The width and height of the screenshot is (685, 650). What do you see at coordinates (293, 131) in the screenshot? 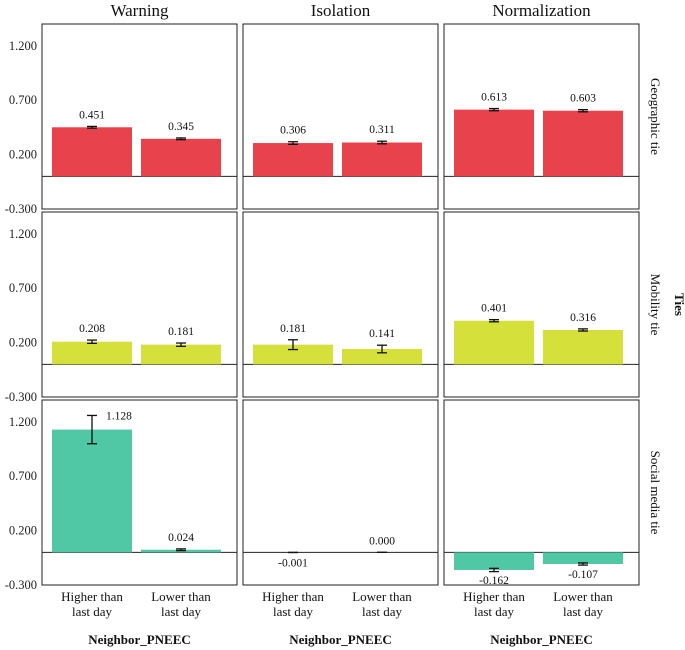
I see `data-label: 0.306` at bounding box center [293, 131].